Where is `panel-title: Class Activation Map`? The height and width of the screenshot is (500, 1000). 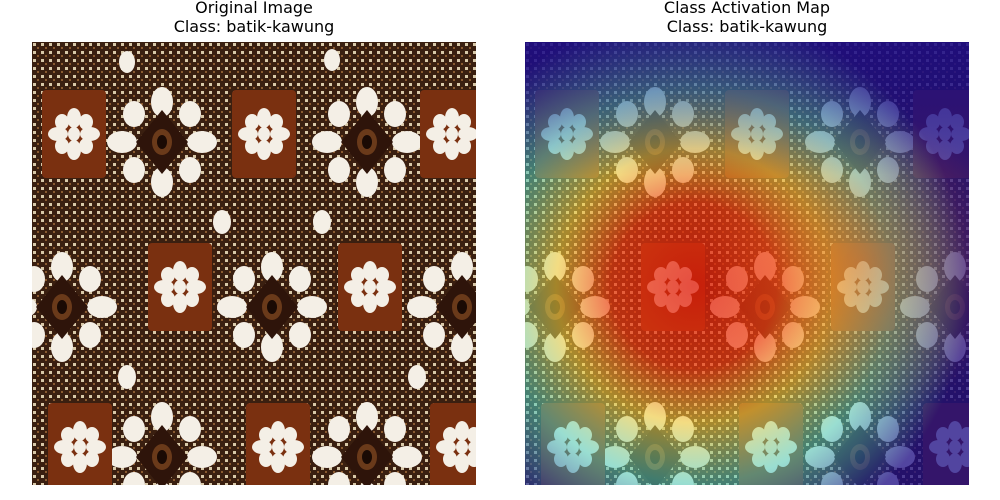
panel-title: Class Activation Map is located at coordinates (747, 8).